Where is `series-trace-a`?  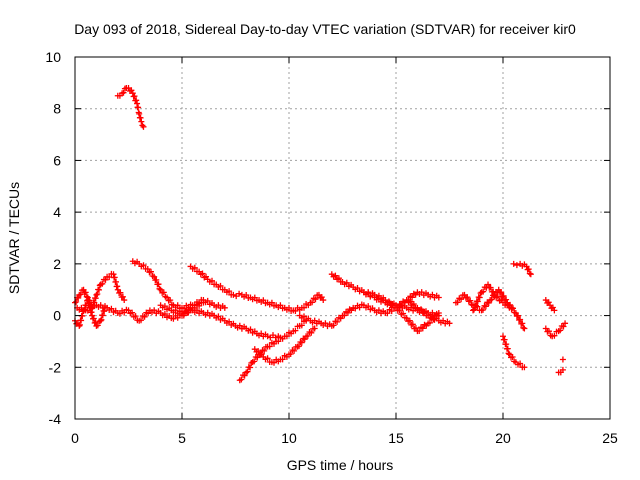
series-trace-a is located at coordinates (130, 107).